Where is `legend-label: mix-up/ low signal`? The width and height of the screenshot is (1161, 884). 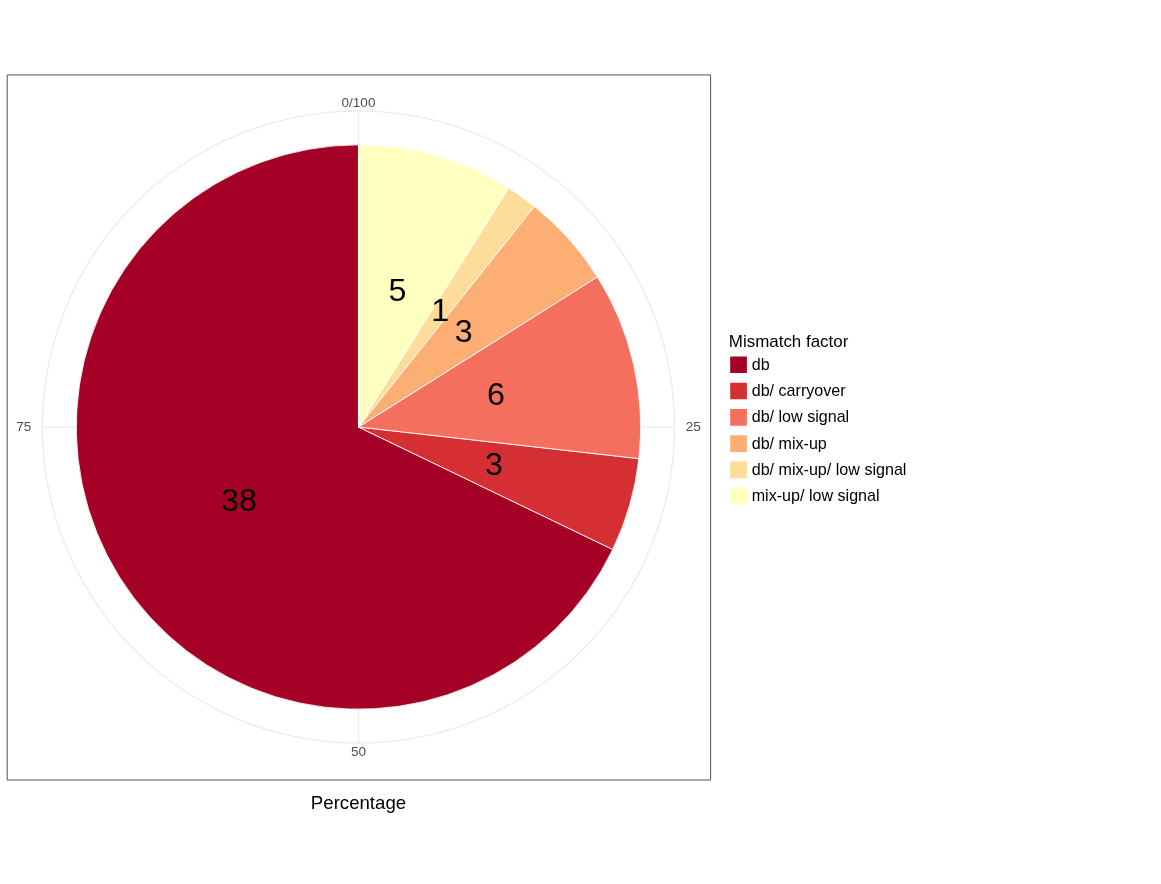
legend-label: mix-up/ low signal is located at coordinates (815, 495).